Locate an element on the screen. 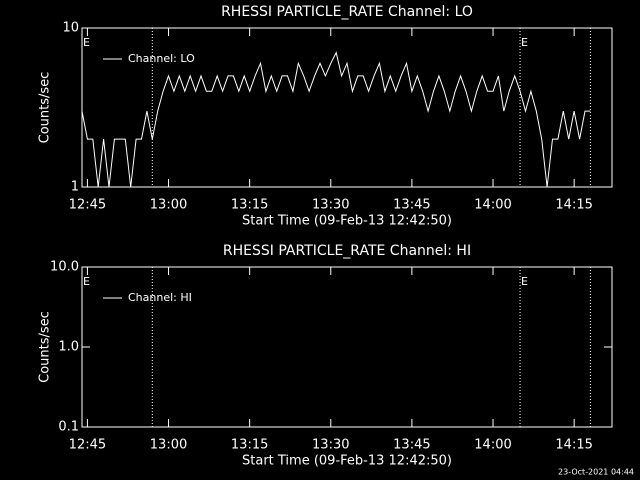 The image size is (640, 480). y-tick-label: 0.1 is located at coordinates (68, 427).